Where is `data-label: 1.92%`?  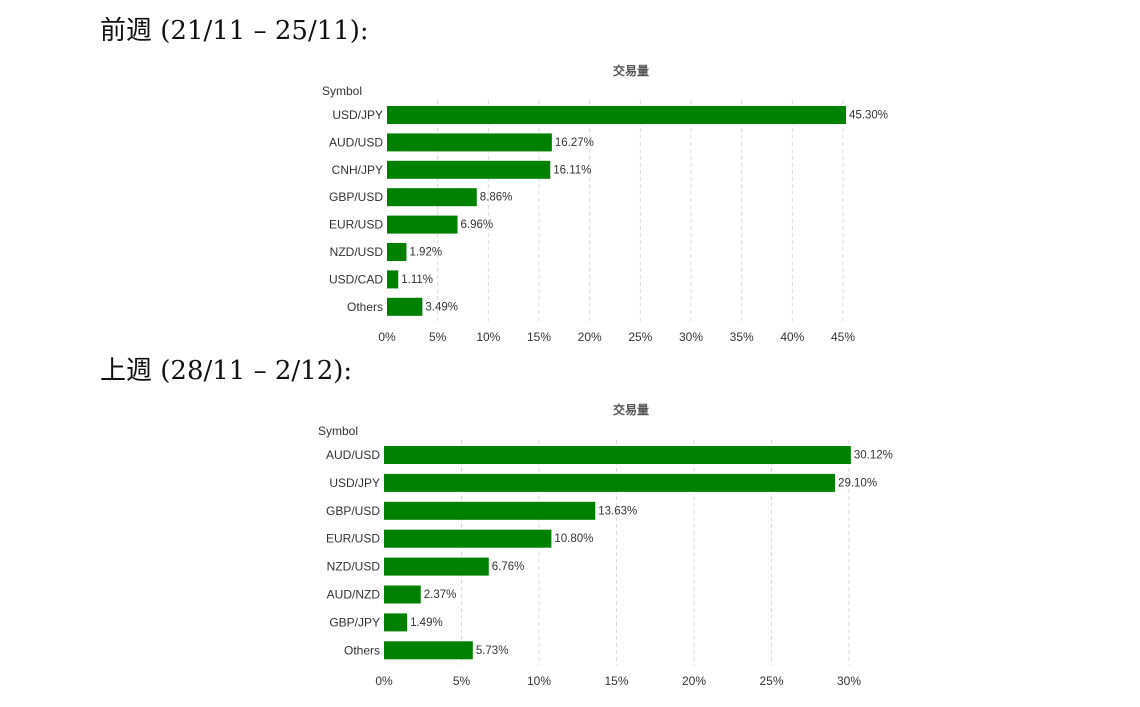
data-label: 1.92% is located at coordinates (425, 253).